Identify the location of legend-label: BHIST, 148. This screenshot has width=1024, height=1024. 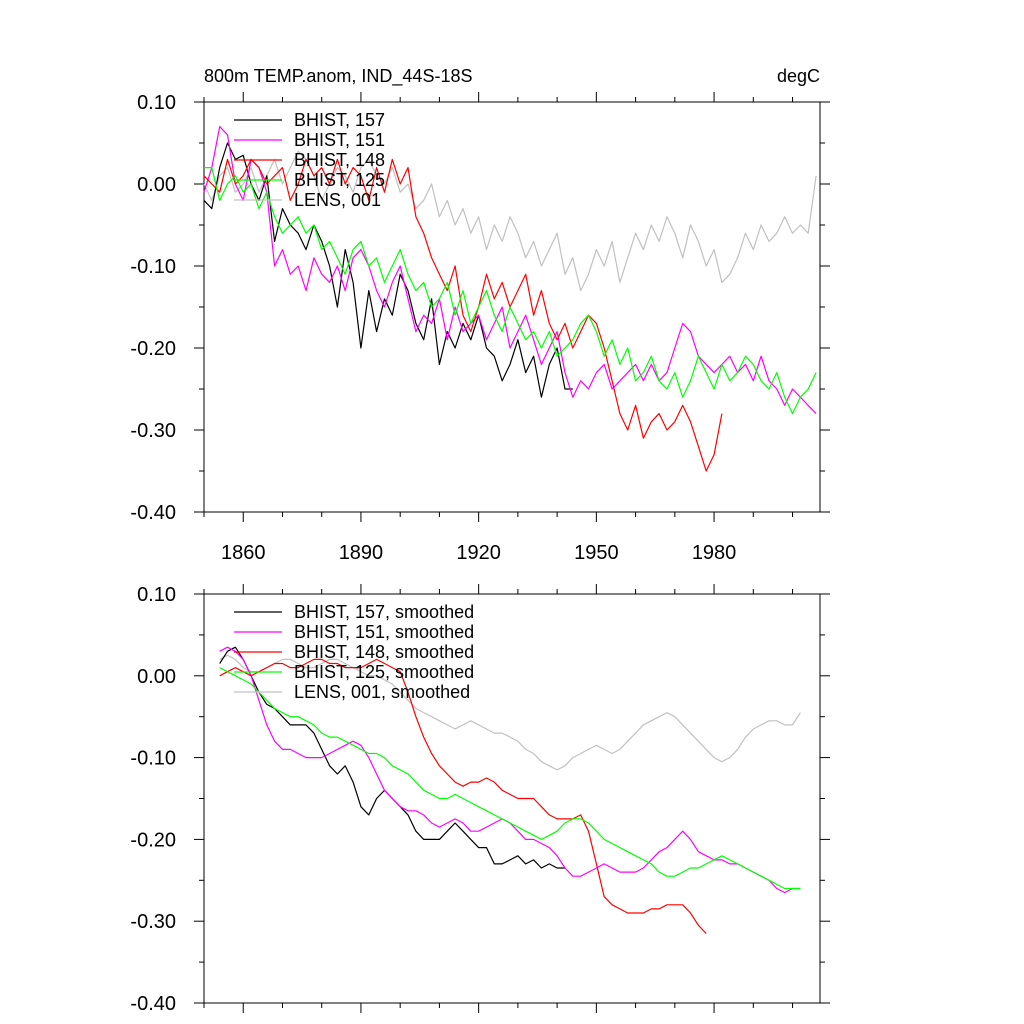
(339, 160).